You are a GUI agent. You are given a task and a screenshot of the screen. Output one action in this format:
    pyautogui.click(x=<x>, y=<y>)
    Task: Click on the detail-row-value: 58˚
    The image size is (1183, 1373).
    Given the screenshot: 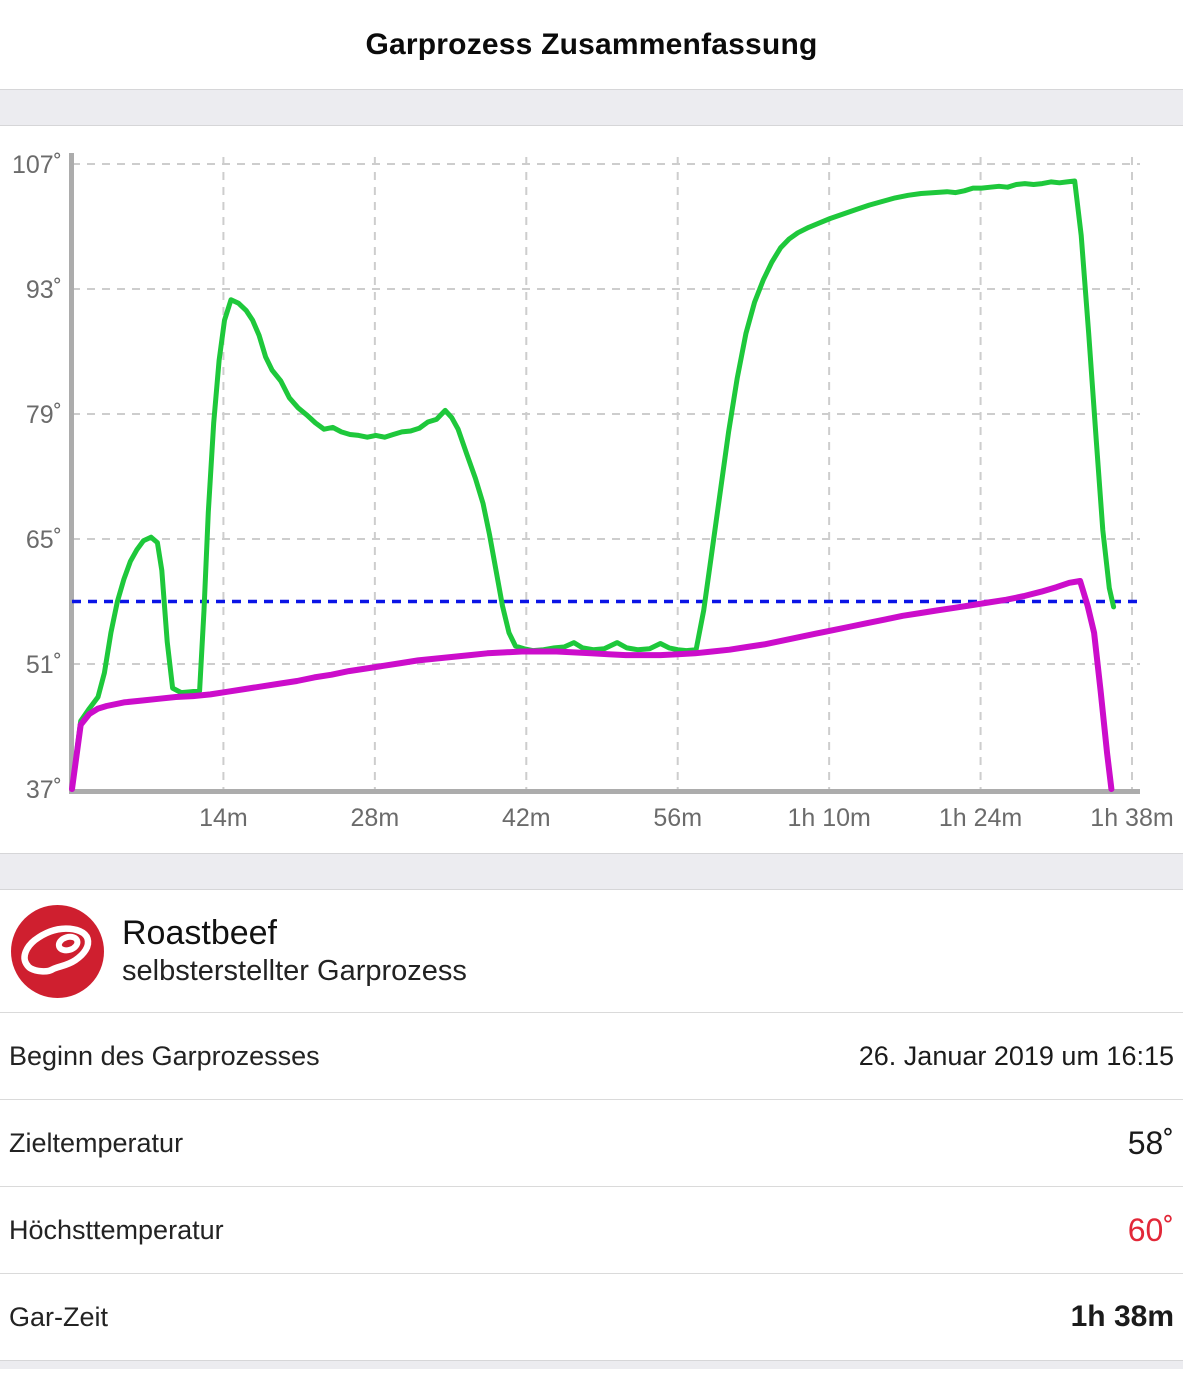 What is the action you would take?
    pyautogui.click(x=1150, y=1142)
    